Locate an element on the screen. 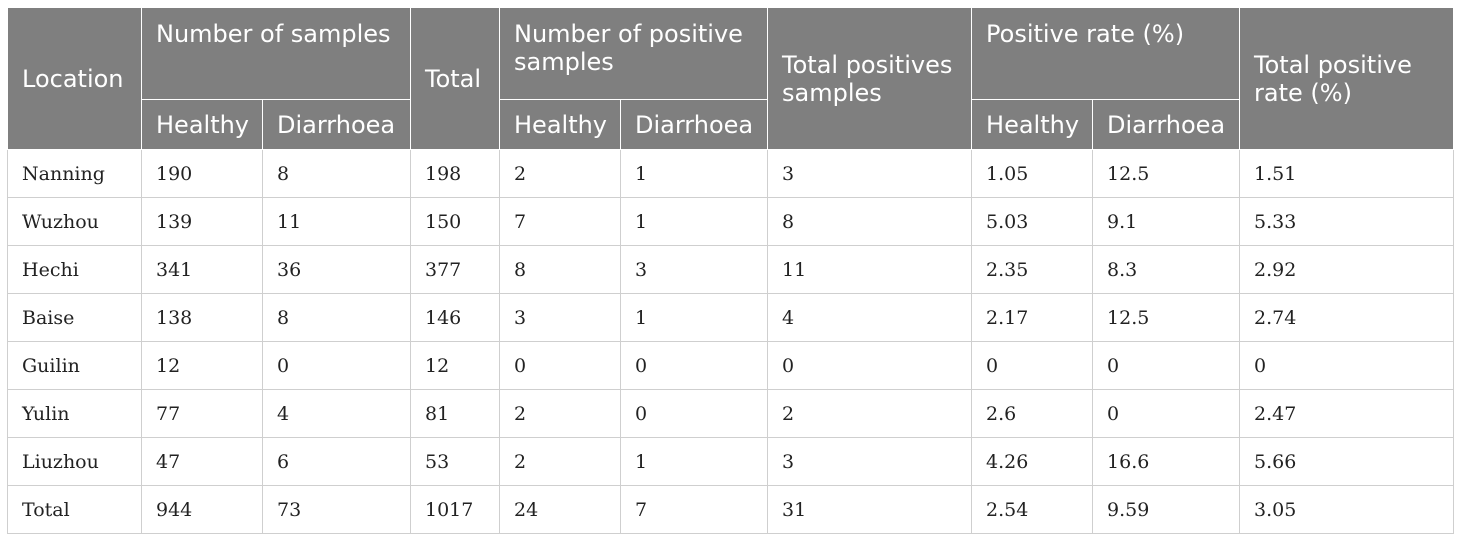 The width and height of the screenshot is (1460, 534). cell-total-rate: 2.92 is located at coordinates (1347, 269).